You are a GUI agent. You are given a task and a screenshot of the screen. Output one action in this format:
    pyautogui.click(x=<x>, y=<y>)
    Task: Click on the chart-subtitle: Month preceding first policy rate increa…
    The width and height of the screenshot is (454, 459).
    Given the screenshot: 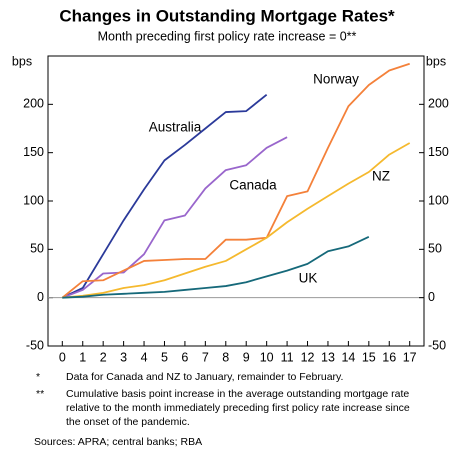 What is the action you would take?
    pyautogui.click(x=227, y=36)
    